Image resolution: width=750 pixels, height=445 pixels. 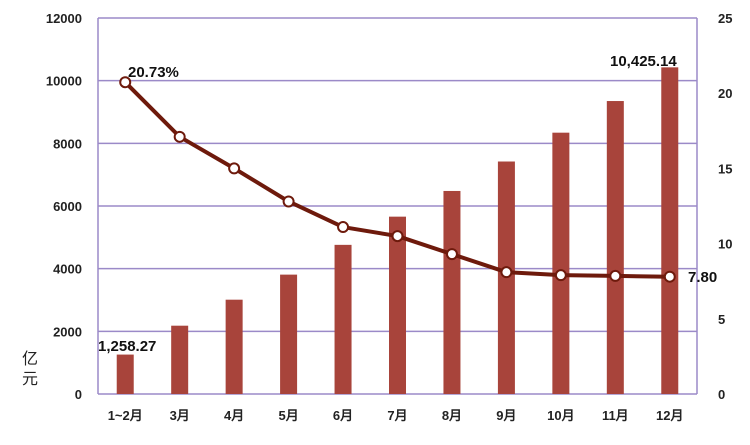 I want to click on x-tick-label: 7月, so click(x=397, y=415).